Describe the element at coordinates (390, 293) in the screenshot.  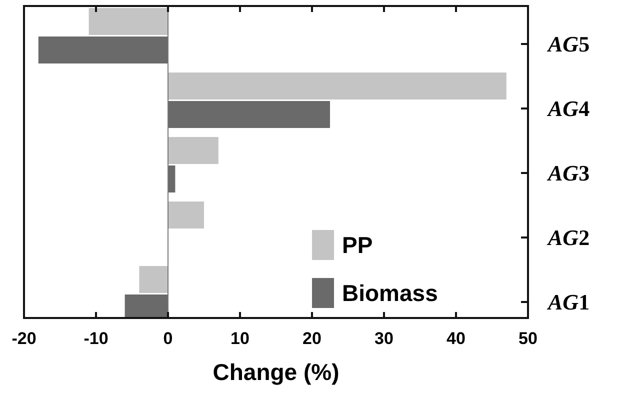
I see `legend-label: Biomass` at that location.